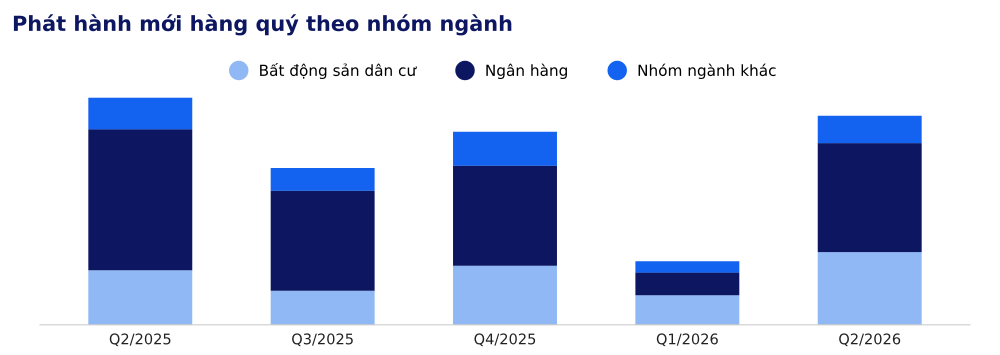  What do you see at coordinates (263, 25) in the screenshot?
I see `chart-title: Phát hành mới hàng quý theo nhóm ngành` at bounding box center [263, 25].